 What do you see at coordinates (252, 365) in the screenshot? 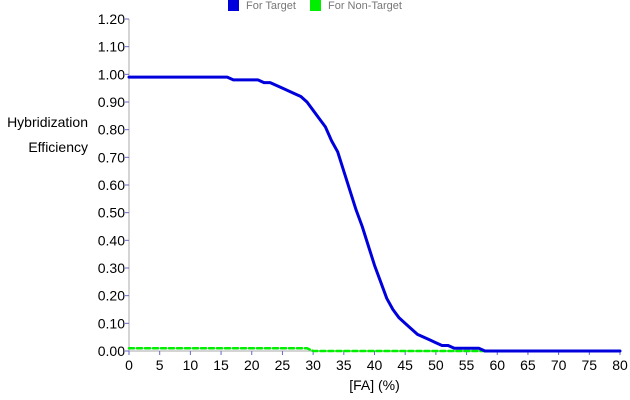
I see `x-tick-label: 20` at bounding box center [252, 365].